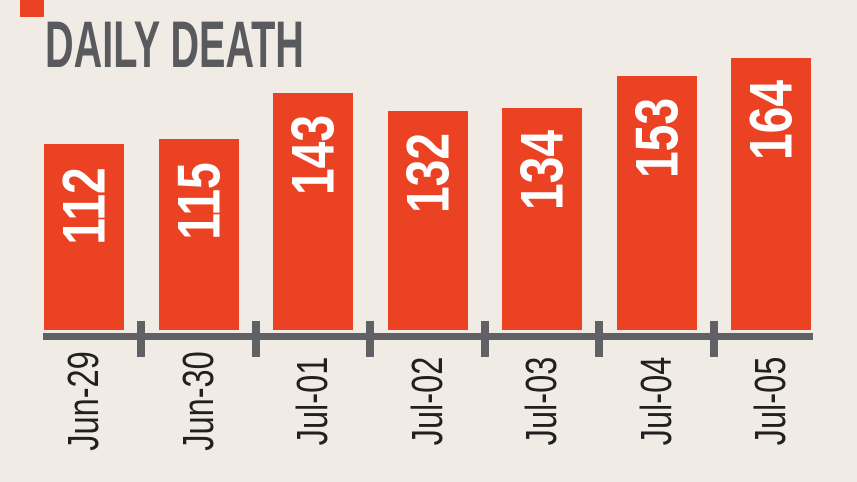 This screenshot has height=482, width=857. Describe the element at coordinates (771, 120) in the screenshot. I see `bar-value-label: 164` at that location.